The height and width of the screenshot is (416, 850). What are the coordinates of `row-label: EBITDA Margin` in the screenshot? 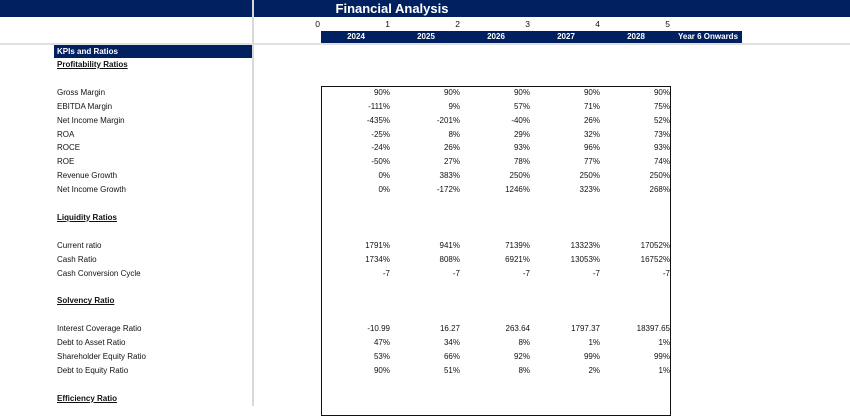 It's located at (85, 106).